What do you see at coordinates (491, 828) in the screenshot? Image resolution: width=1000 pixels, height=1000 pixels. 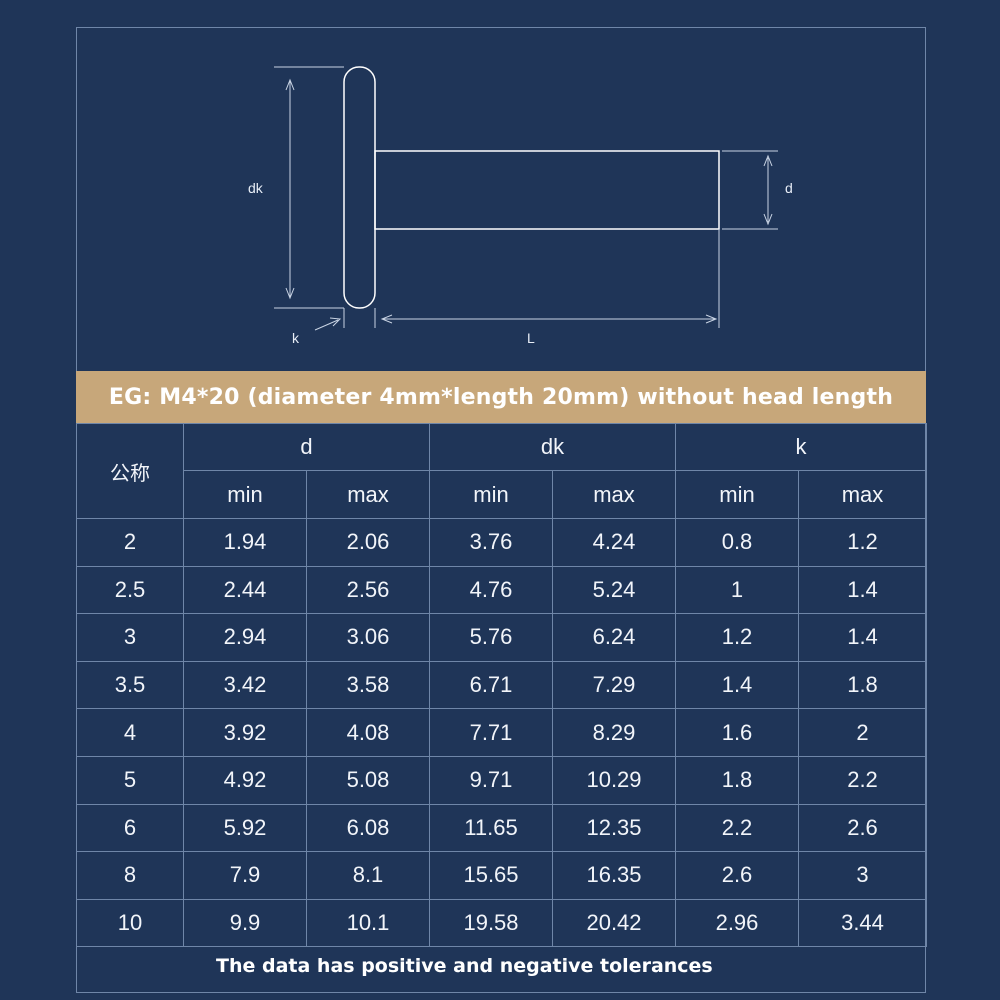 I see `value-cell: 11.65` at bounding box center [491, 828].